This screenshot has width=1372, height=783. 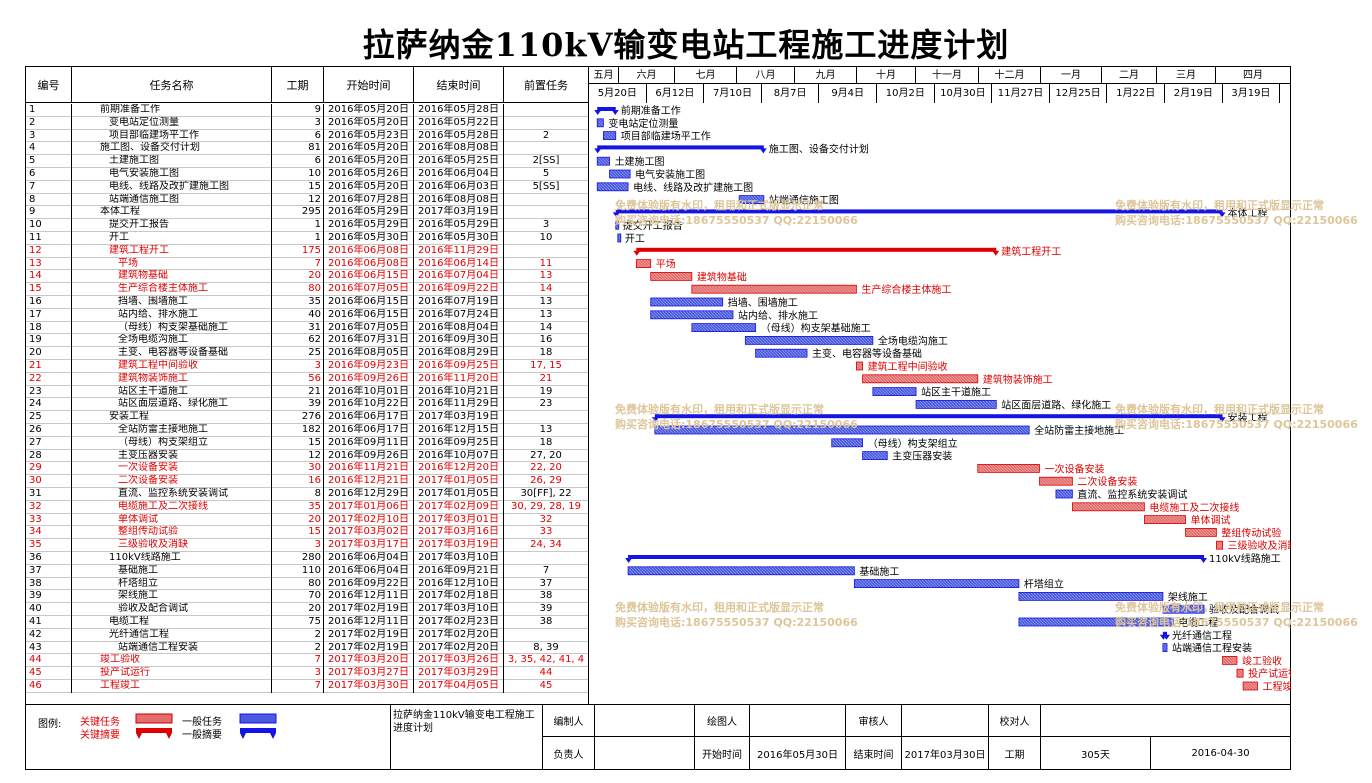 What do you see at coordinates (307, 558) in the screenshot?
I see `table-row: 36 110kV线路施工 280 2016年06月04日 2017年03月10日` at bounding box center [307, 558].